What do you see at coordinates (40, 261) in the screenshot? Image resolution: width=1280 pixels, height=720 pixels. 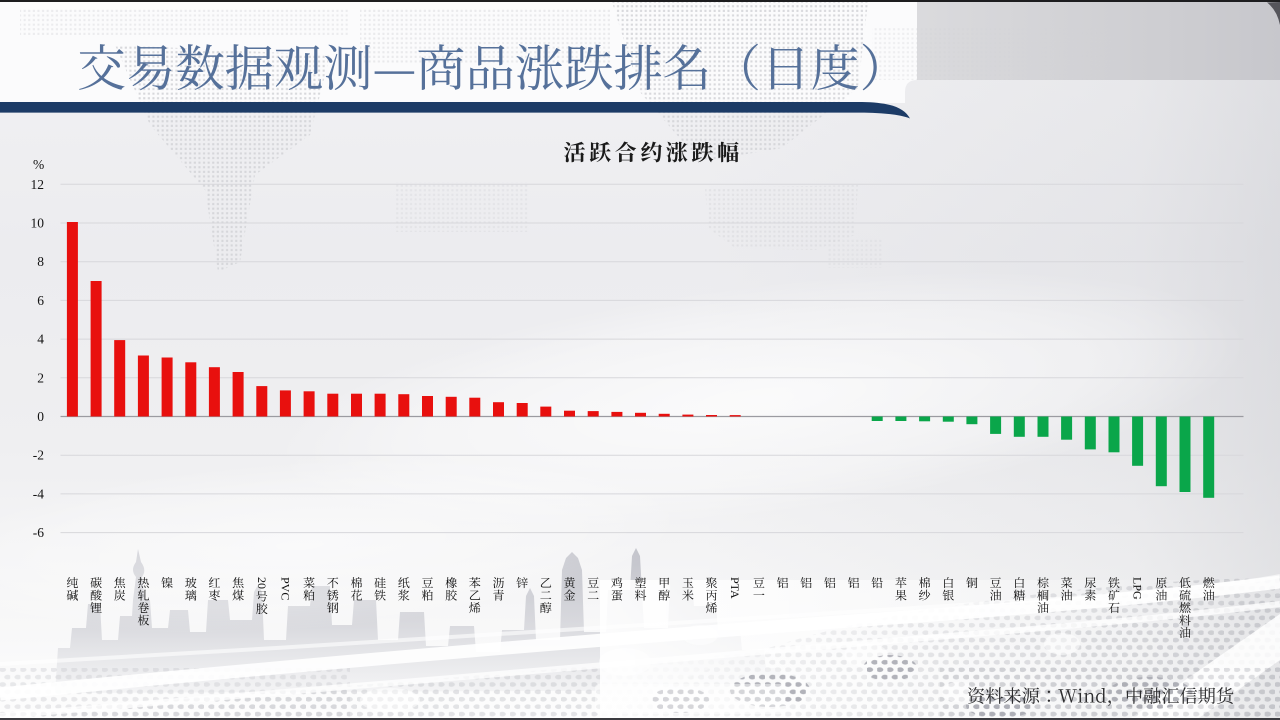 I see `svg-text: 8` at bounding box center [40, 261].